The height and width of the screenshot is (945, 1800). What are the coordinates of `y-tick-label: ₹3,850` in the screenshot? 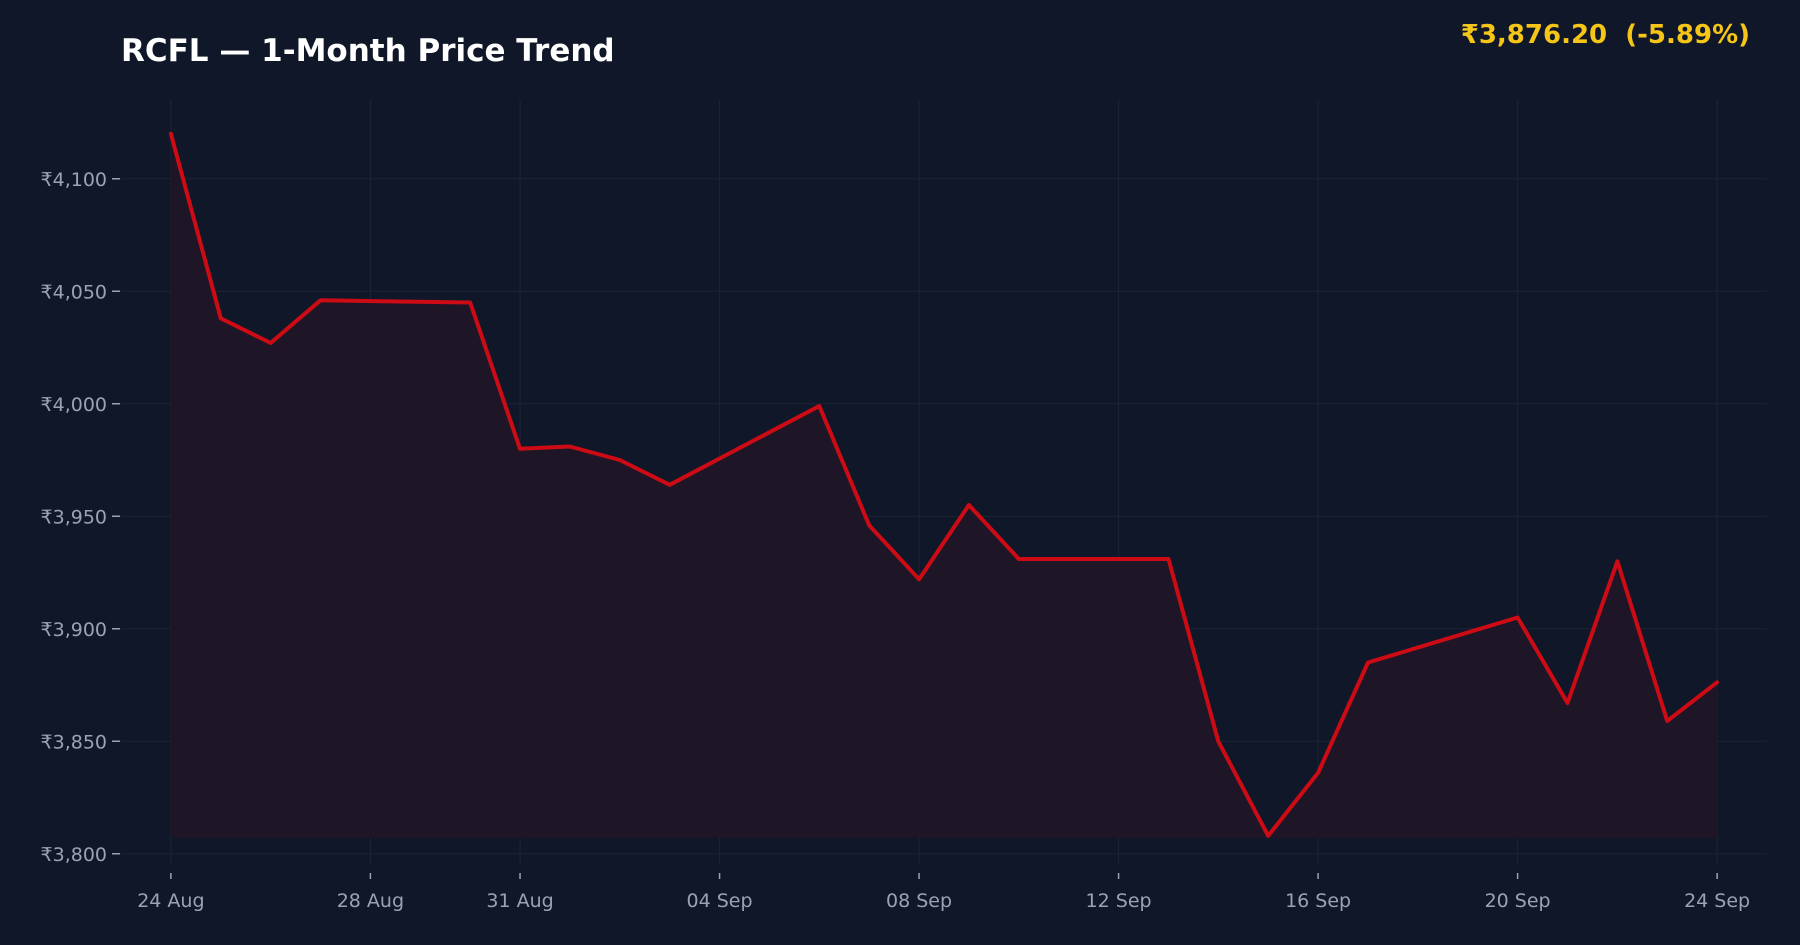 It's located at (74, 742).